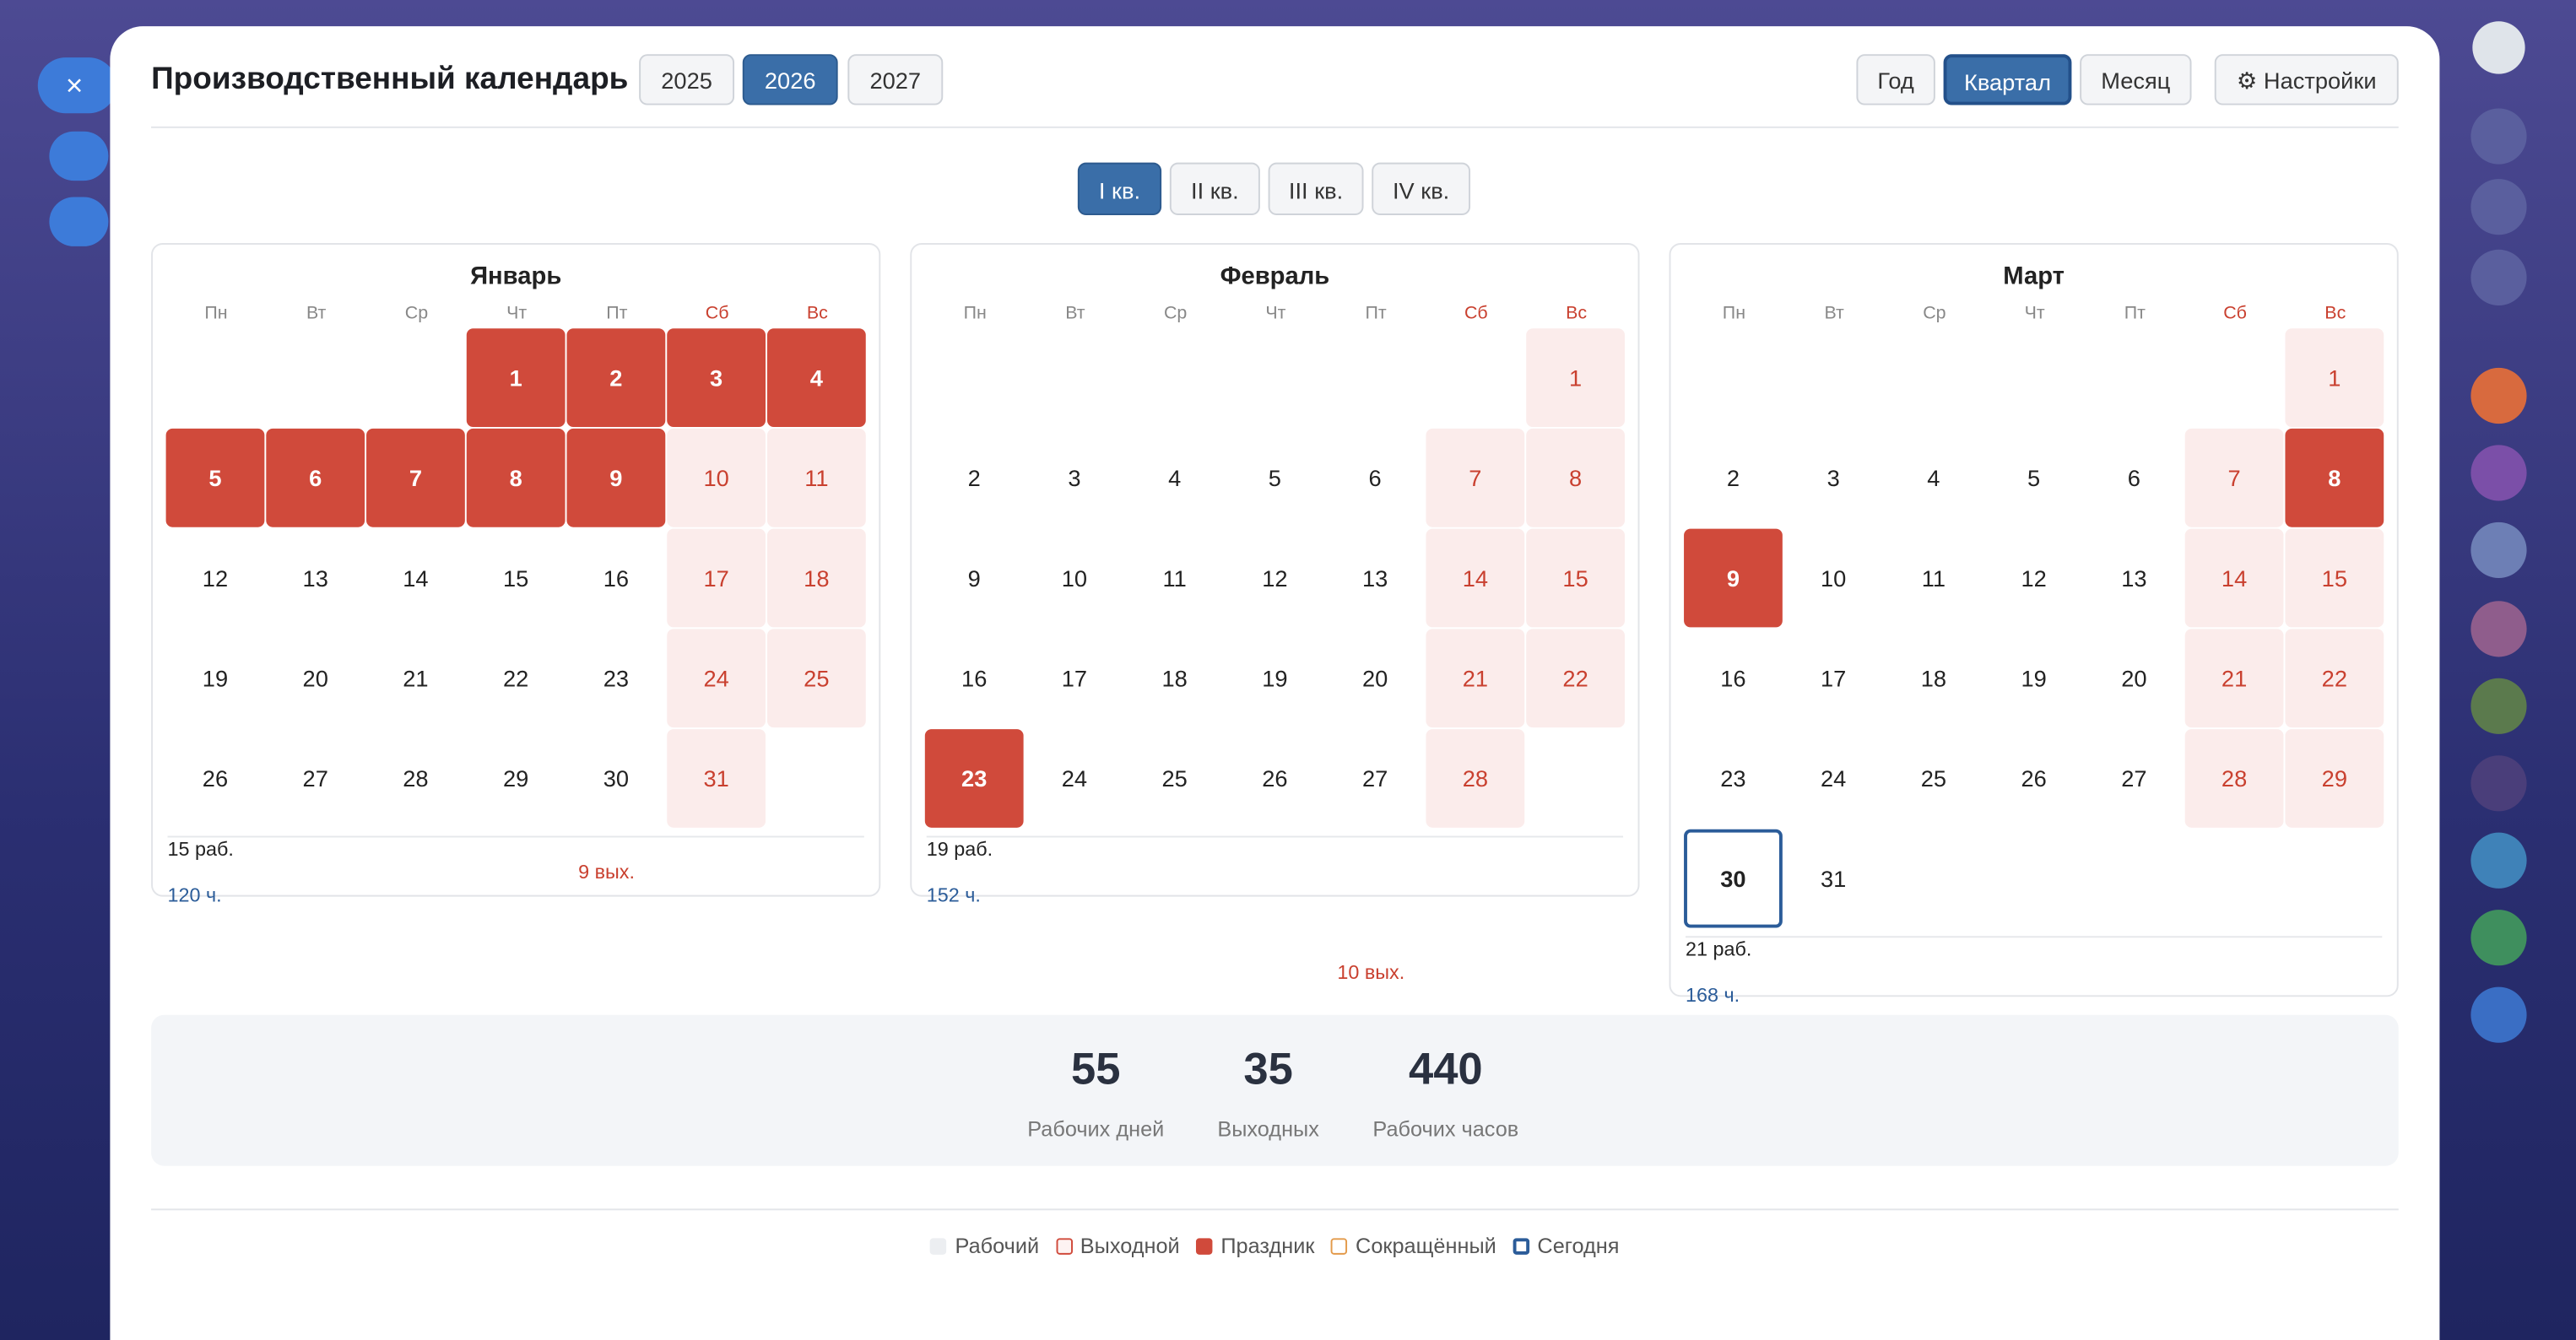 The height and width of the screenshot is (1340, 2576). What do you see at coordinates (1119, 188) in the screenshot?
I see `quarter-tab: I кв.` at bounding box center [1119, 188].